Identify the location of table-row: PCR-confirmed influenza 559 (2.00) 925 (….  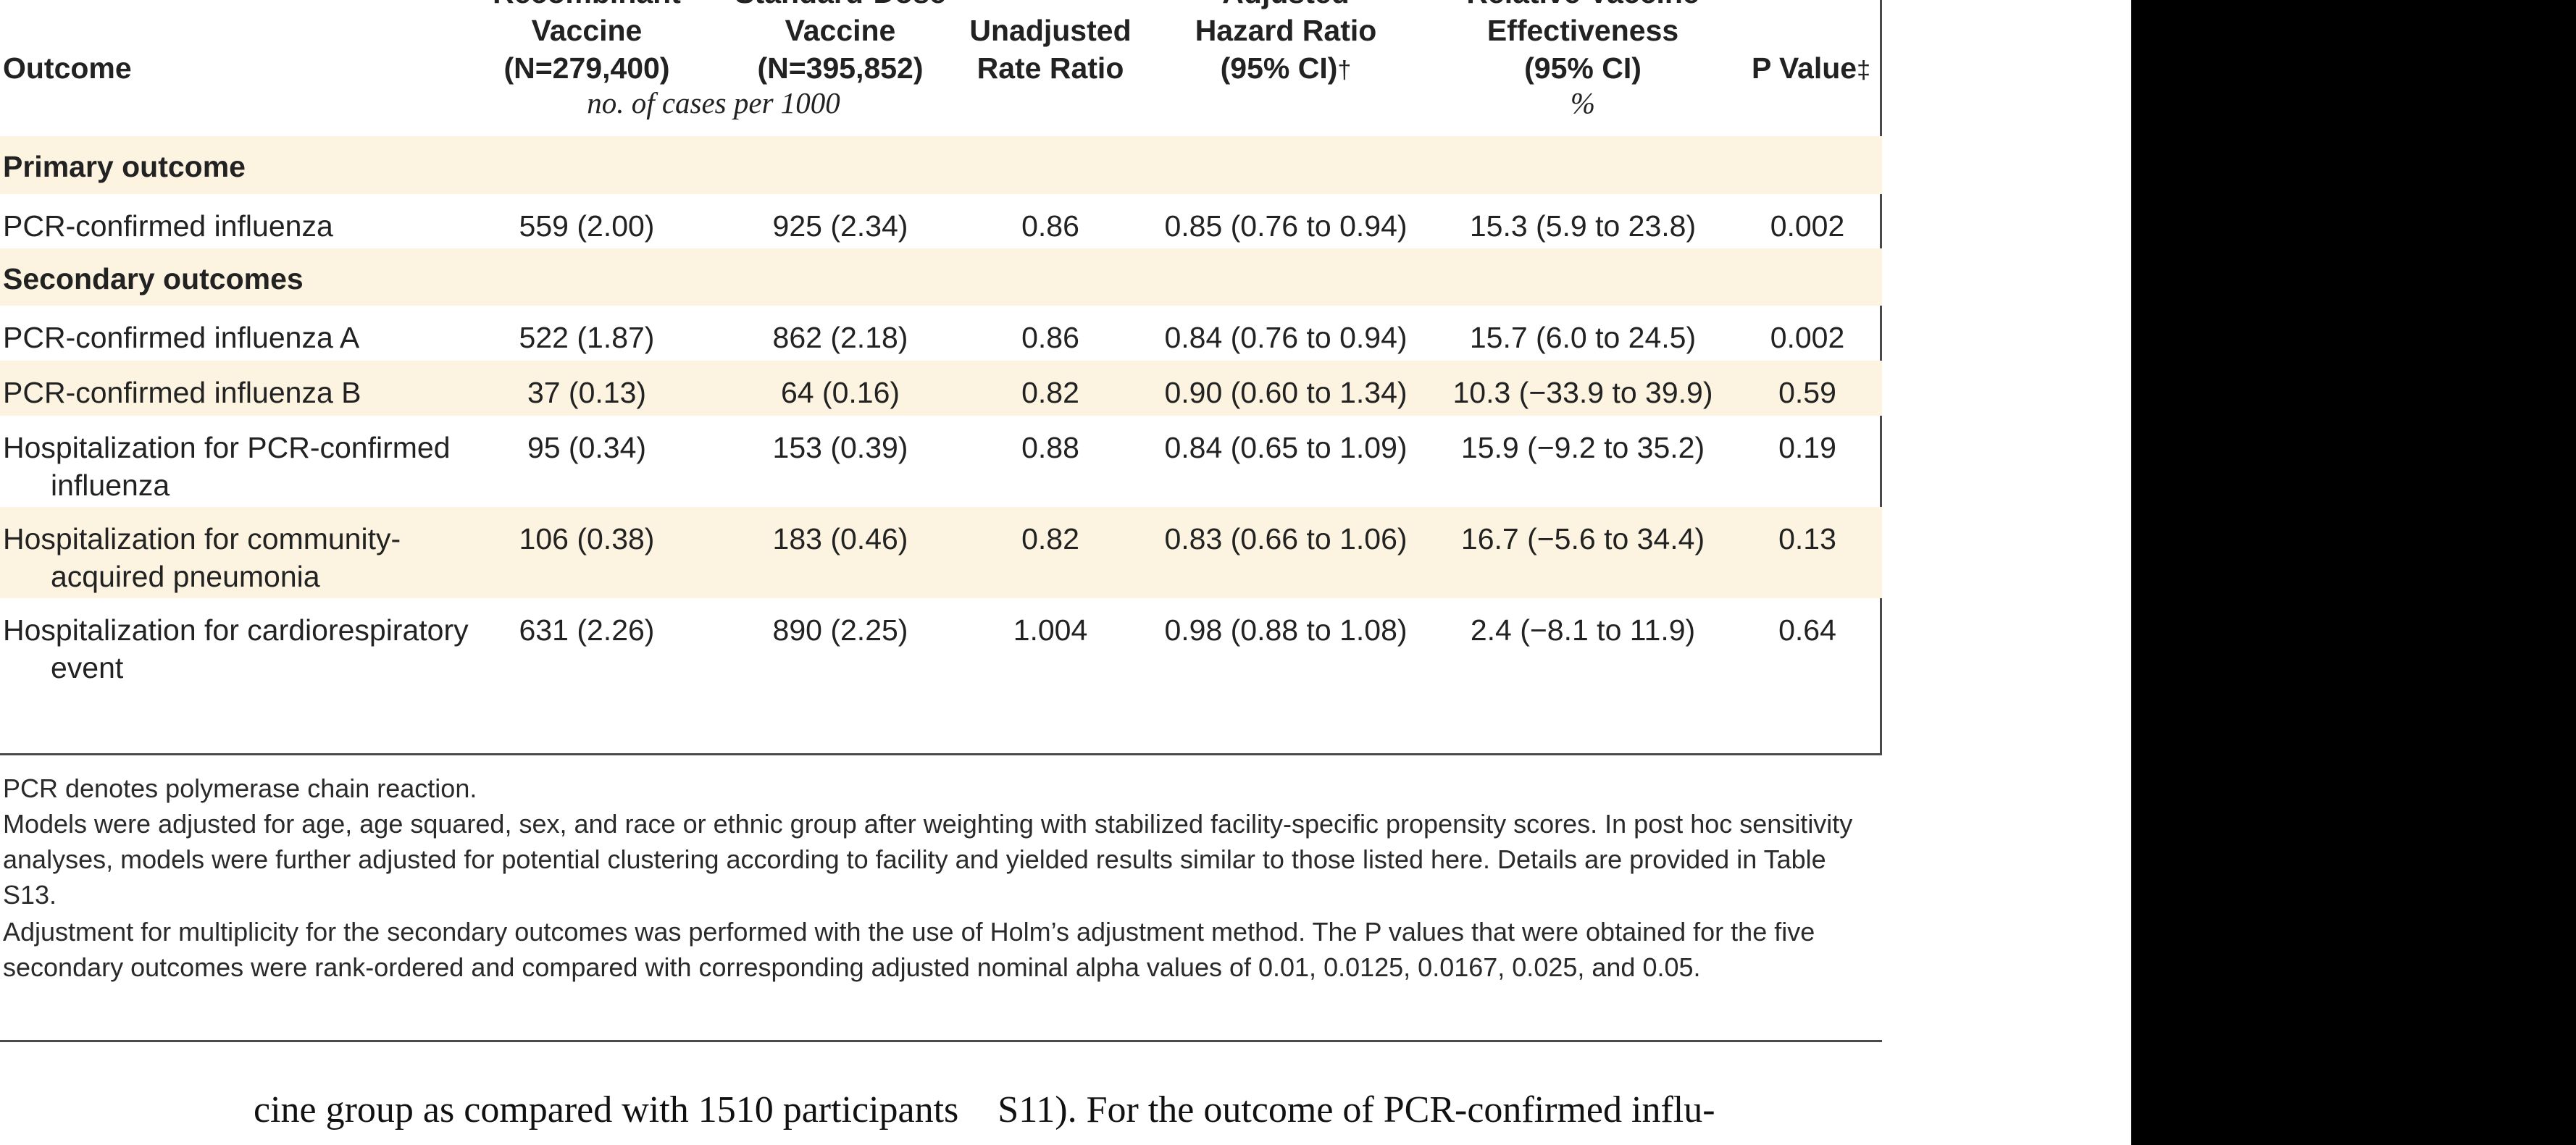
(941, 221).